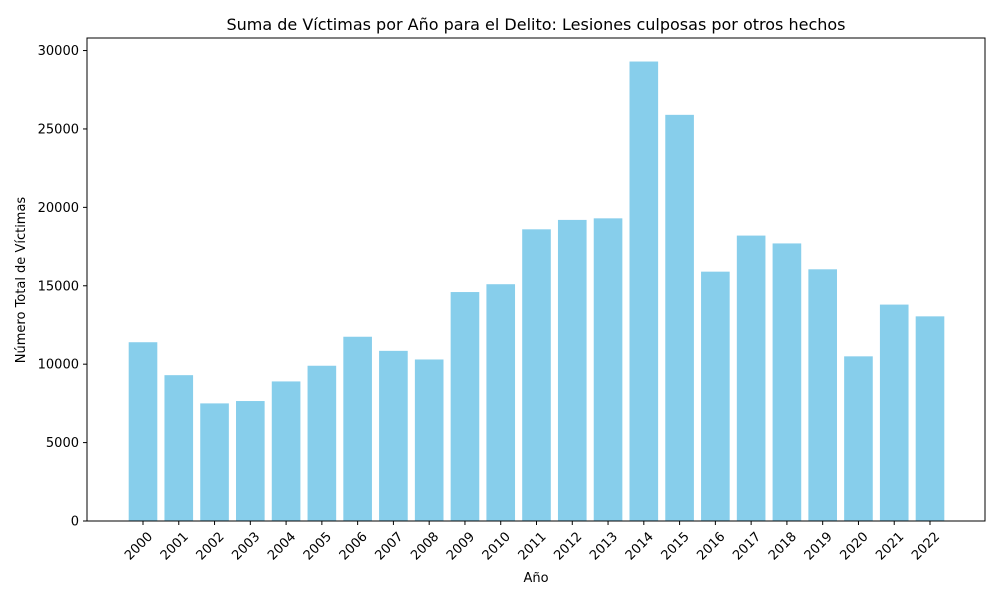  What do you see at coordinates (894, 412) in the screenshot?
I see `bar-2021` at bounding box center [894, 412].